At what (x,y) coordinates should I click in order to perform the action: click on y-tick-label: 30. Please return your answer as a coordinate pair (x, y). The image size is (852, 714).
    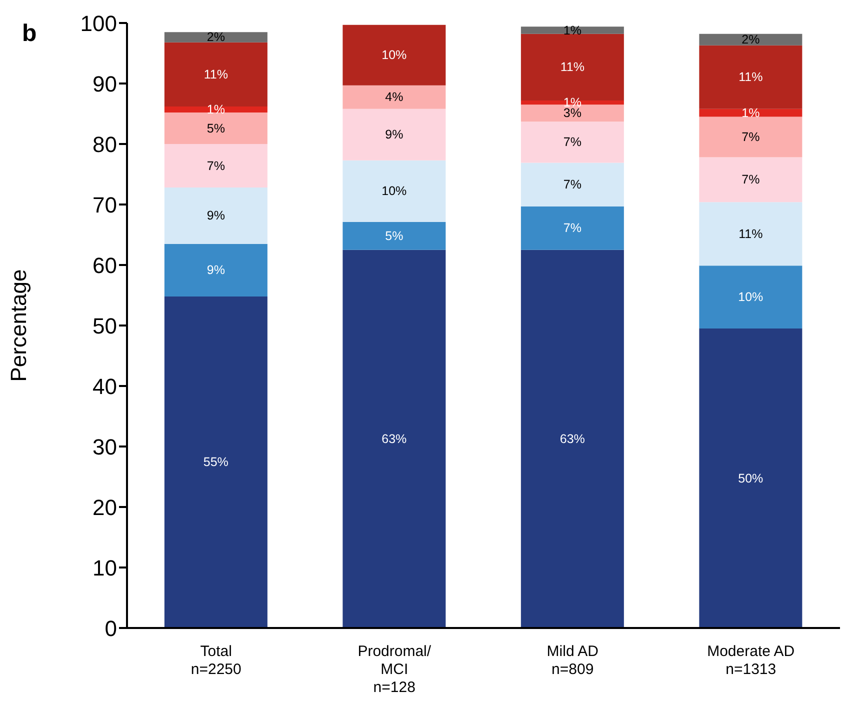
    Looking at the image, I should click on (104, 447).